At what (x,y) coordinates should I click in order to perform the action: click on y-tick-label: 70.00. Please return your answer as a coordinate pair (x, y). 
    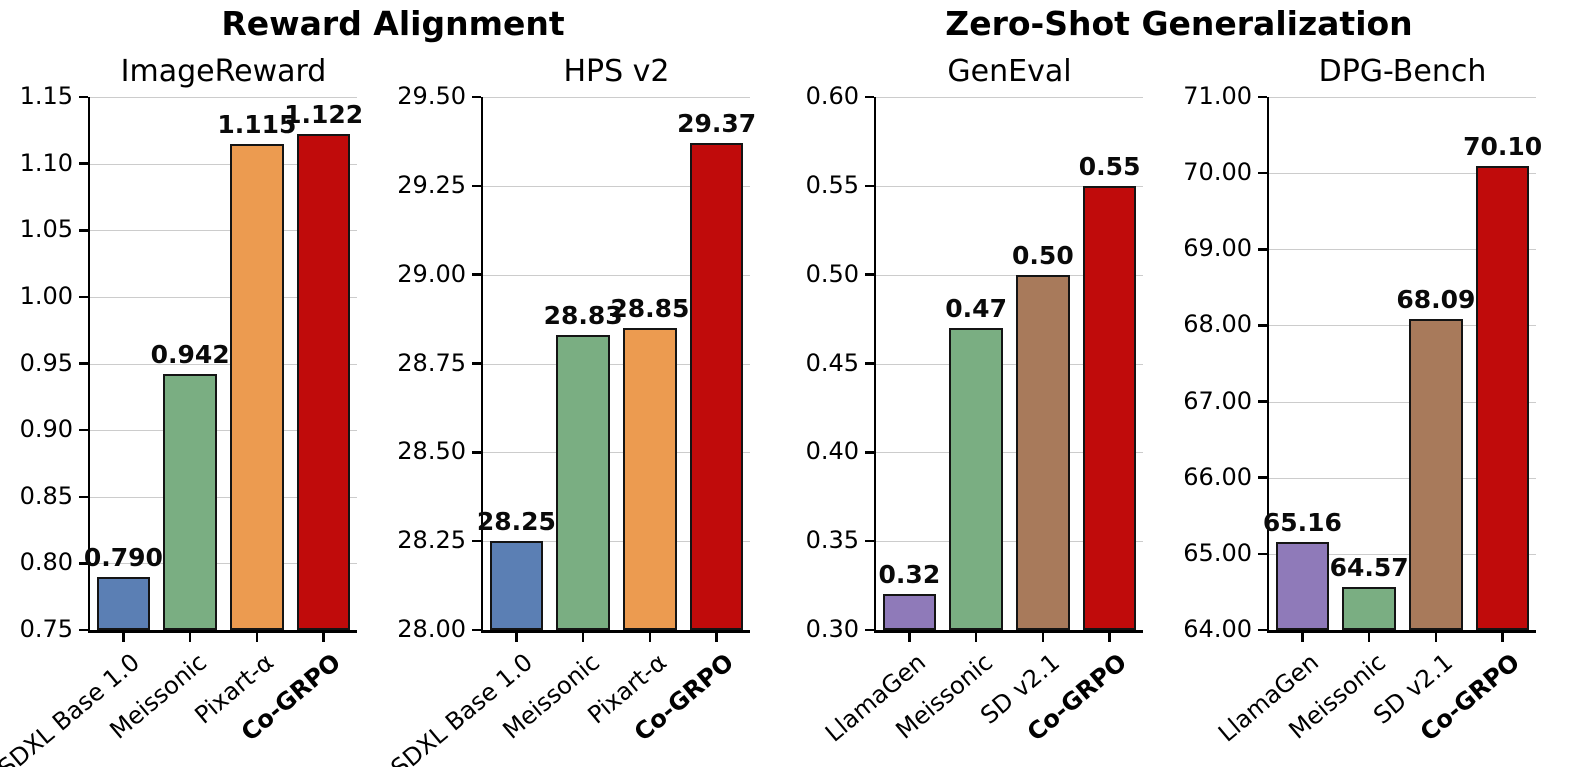
    Looking at the image, I should click on (1217, 172).